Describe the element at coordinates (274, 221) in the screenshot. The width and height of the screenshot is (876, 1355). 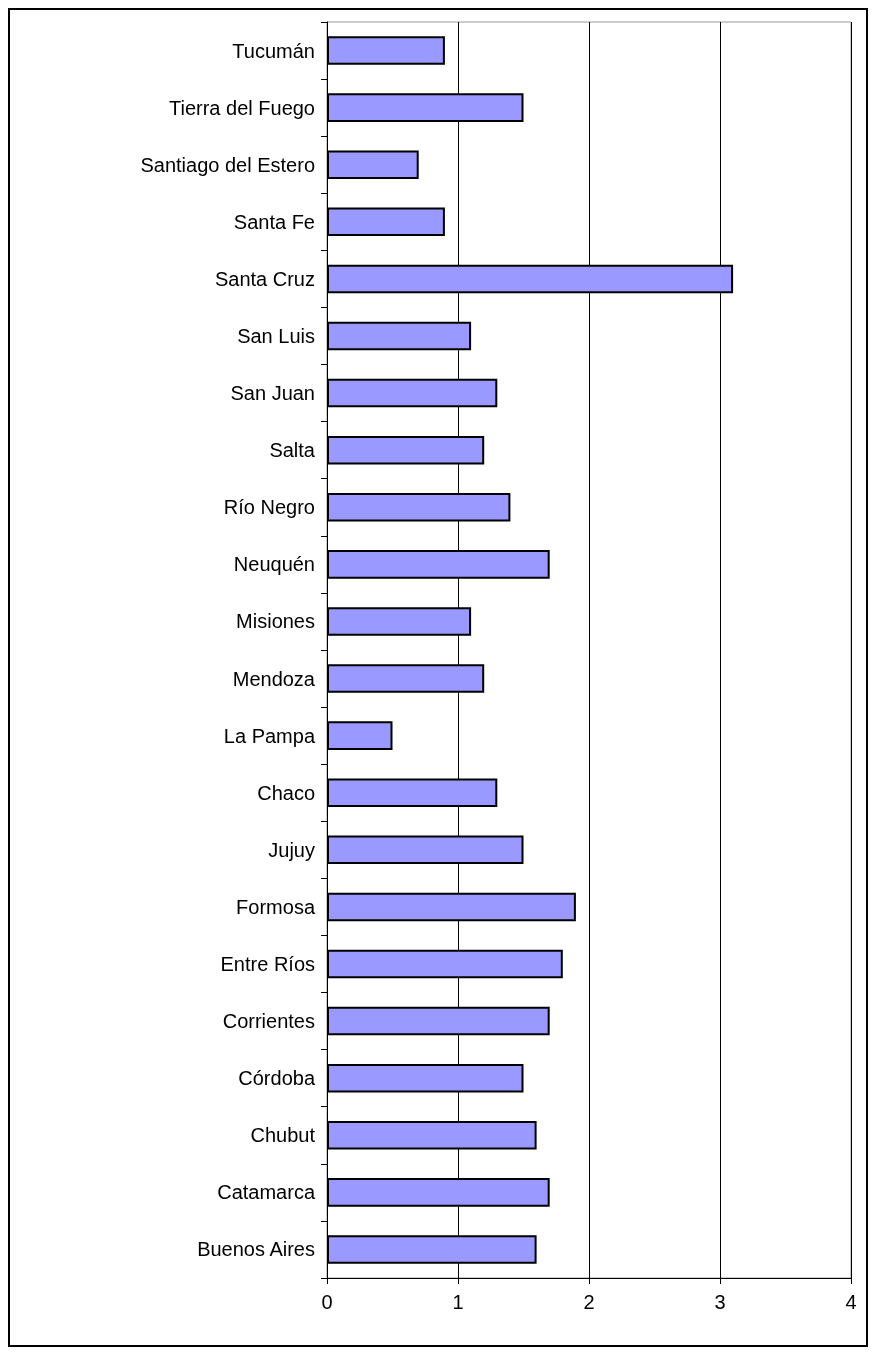
I see `y-tick-label: Santa Fe` at that location.